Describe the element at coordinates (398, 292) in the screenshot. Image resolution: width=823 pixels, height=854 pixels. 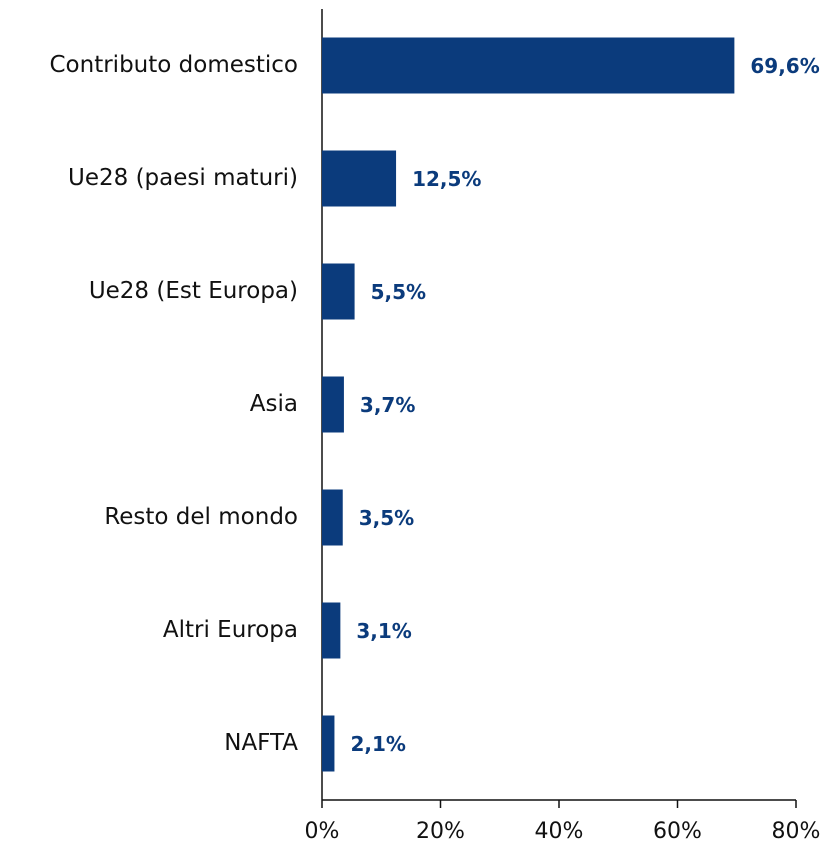
I see `value-label: 5,5%` at that location.